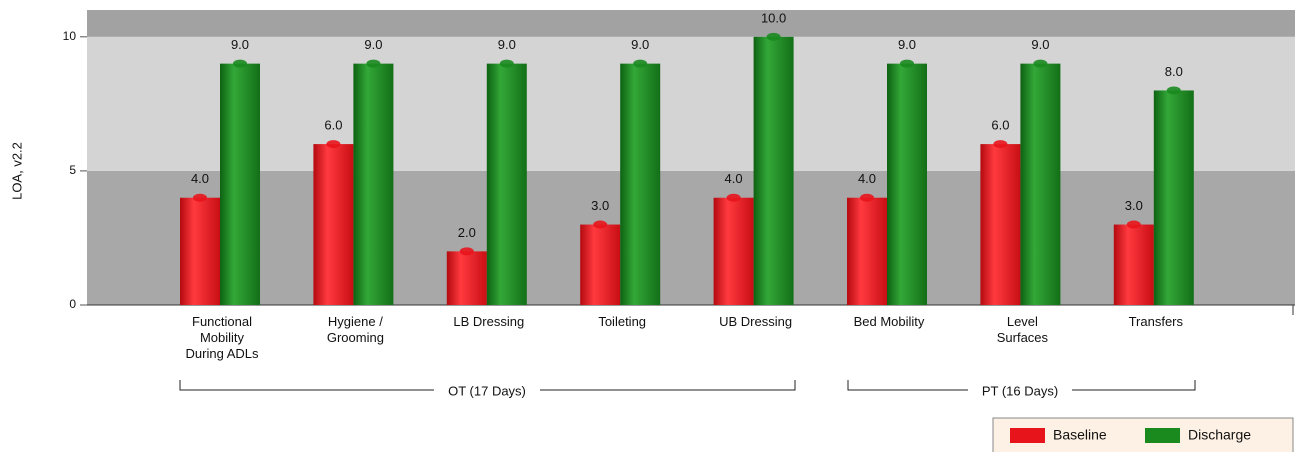  I want to click on y-tick-label: 0, so click(72, 304).